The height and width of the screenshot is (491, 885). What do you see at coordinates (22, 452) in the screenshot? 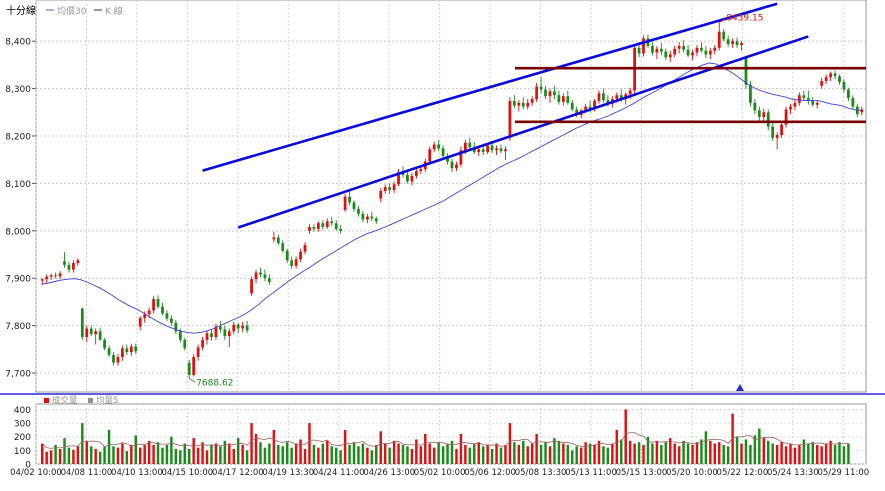
I see `volume-tick-label: 100` at bounding box center [22, 452].